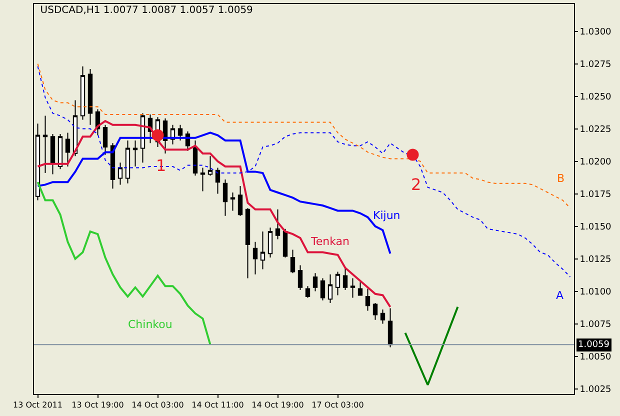  I want to click on y-tick-label: 1.0075, so click(596, 325).